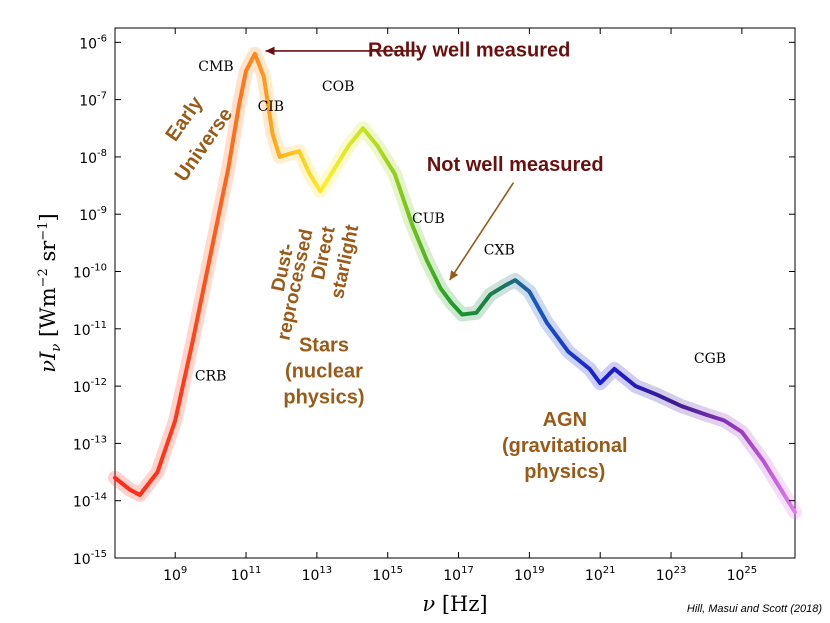 Image resolution: width=830 pixels, height=623 pixels. I want to click on x-tick-label: 1017, so click(458, 574).